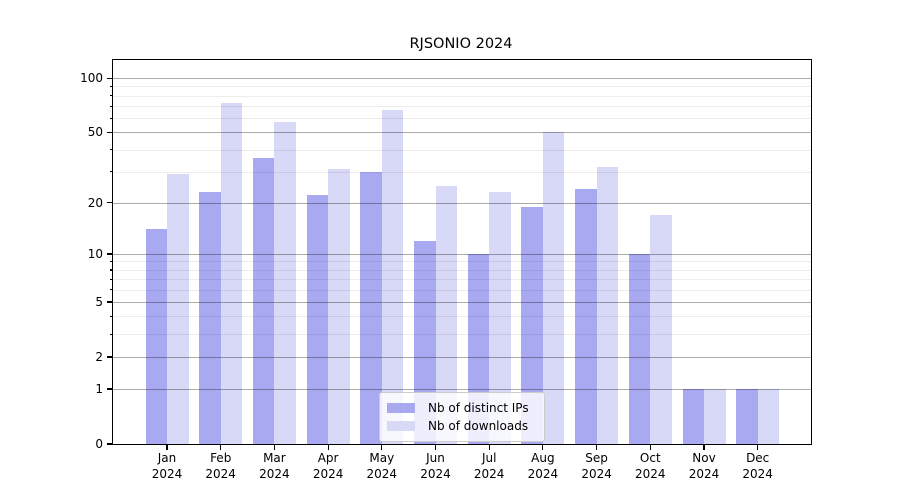  Describe the element at coordinates (99, 444) in the screenshot. I see `y-tick-label: 0` at that location.